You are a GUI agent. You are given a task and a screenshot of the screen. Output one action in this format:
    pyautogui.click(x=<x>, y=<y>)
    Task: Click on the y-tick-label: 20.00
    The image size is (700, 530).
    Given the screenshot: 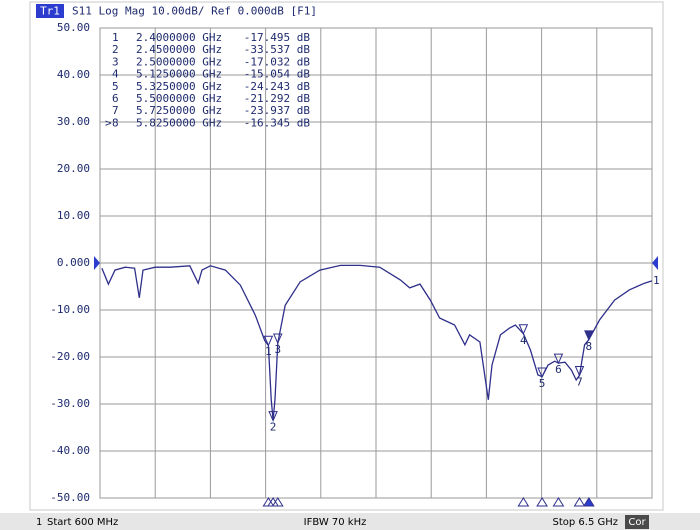 What is the action you would take?
    pyautogui.click(x=73, y=168)
    